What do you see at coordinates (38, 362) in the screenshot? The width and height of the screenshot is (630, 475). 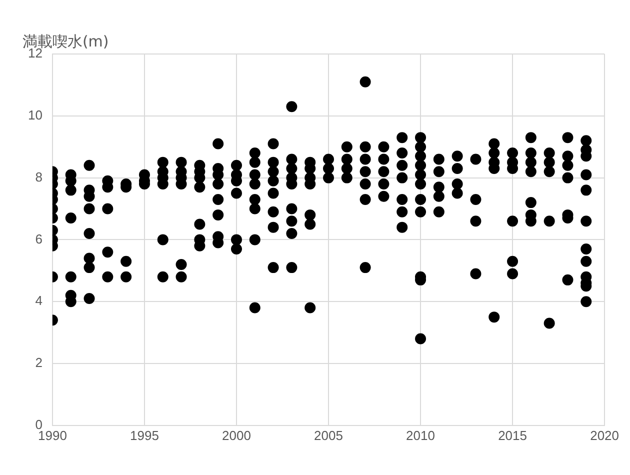 I see `y-tick-label: 2` at bounding box center [38, 362].